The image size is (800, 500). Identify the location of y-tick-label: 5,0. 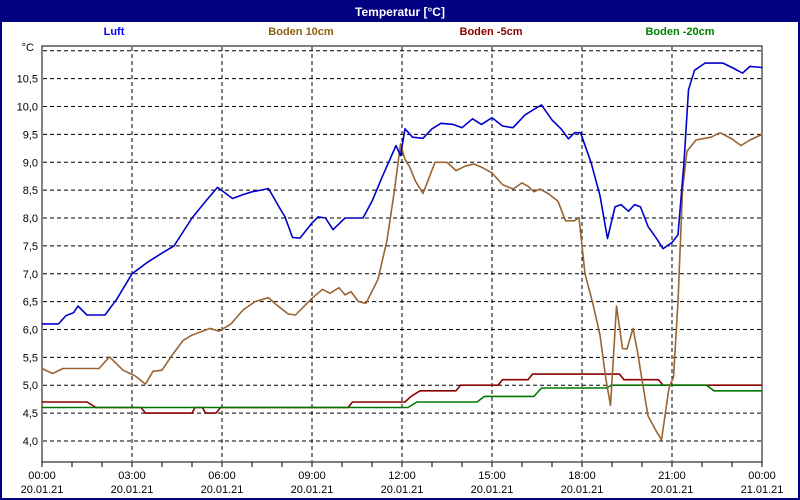
(30, 386).